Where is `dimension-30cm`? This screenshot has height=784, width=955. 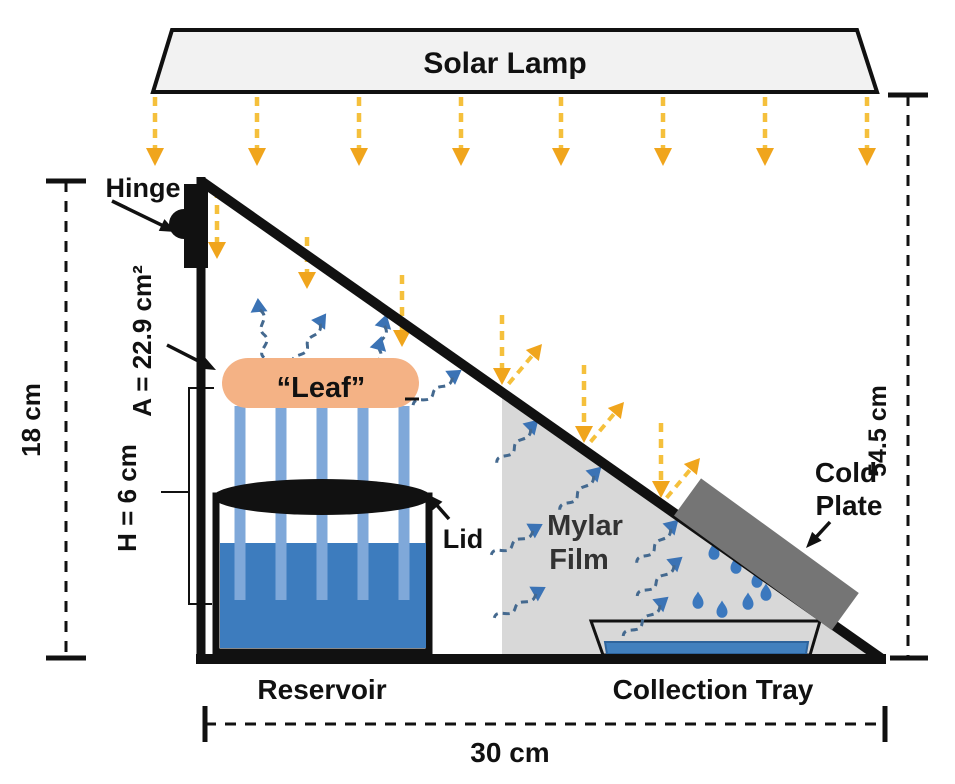
dimension-30cm is located at coordinates (545, 724).